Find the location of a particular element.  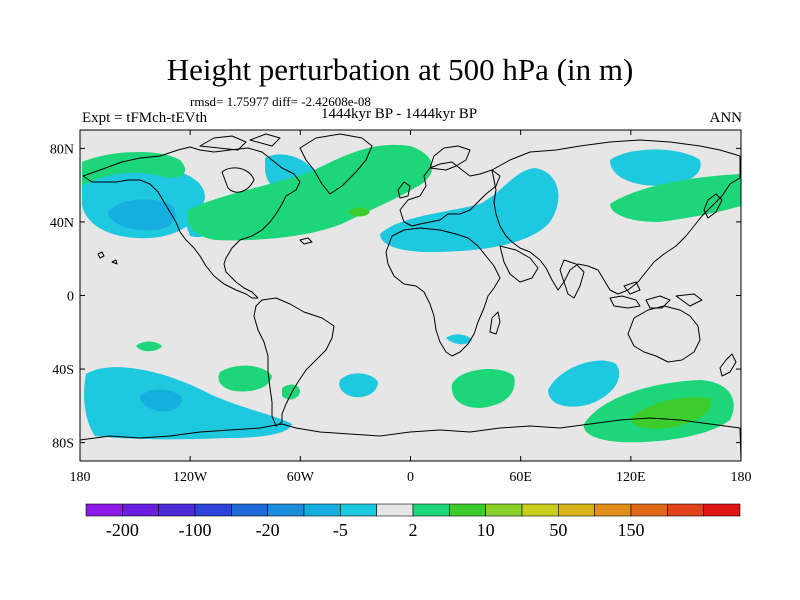

lon-tick-label: 60W is located at coordinates (301, 477).